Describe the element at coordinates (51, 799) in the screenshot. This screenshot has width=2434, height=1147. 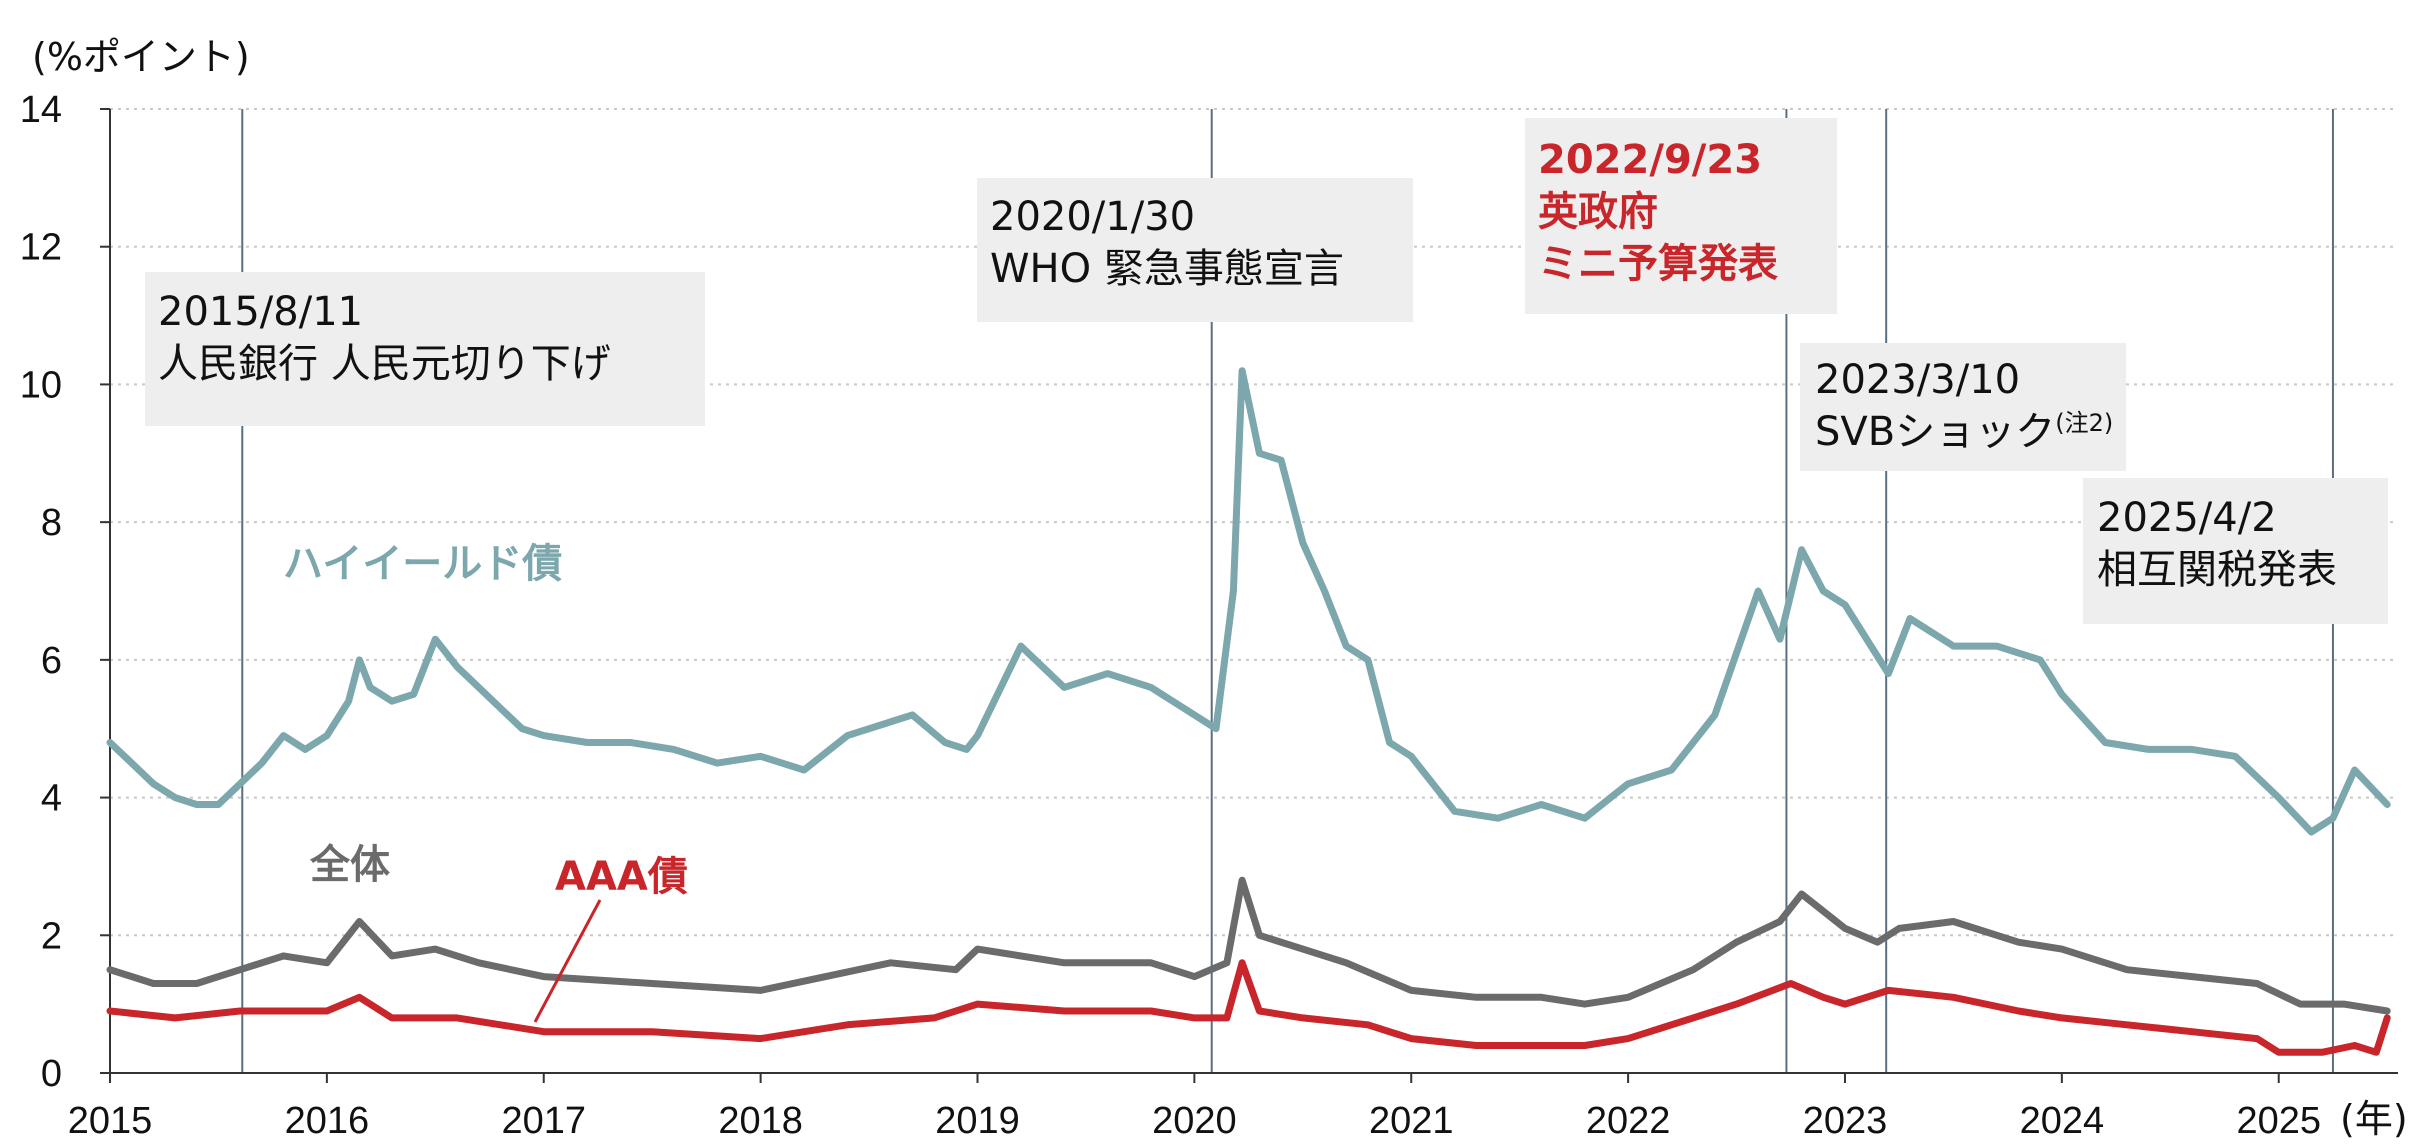
I see `y-tick-label: 4` at that location.